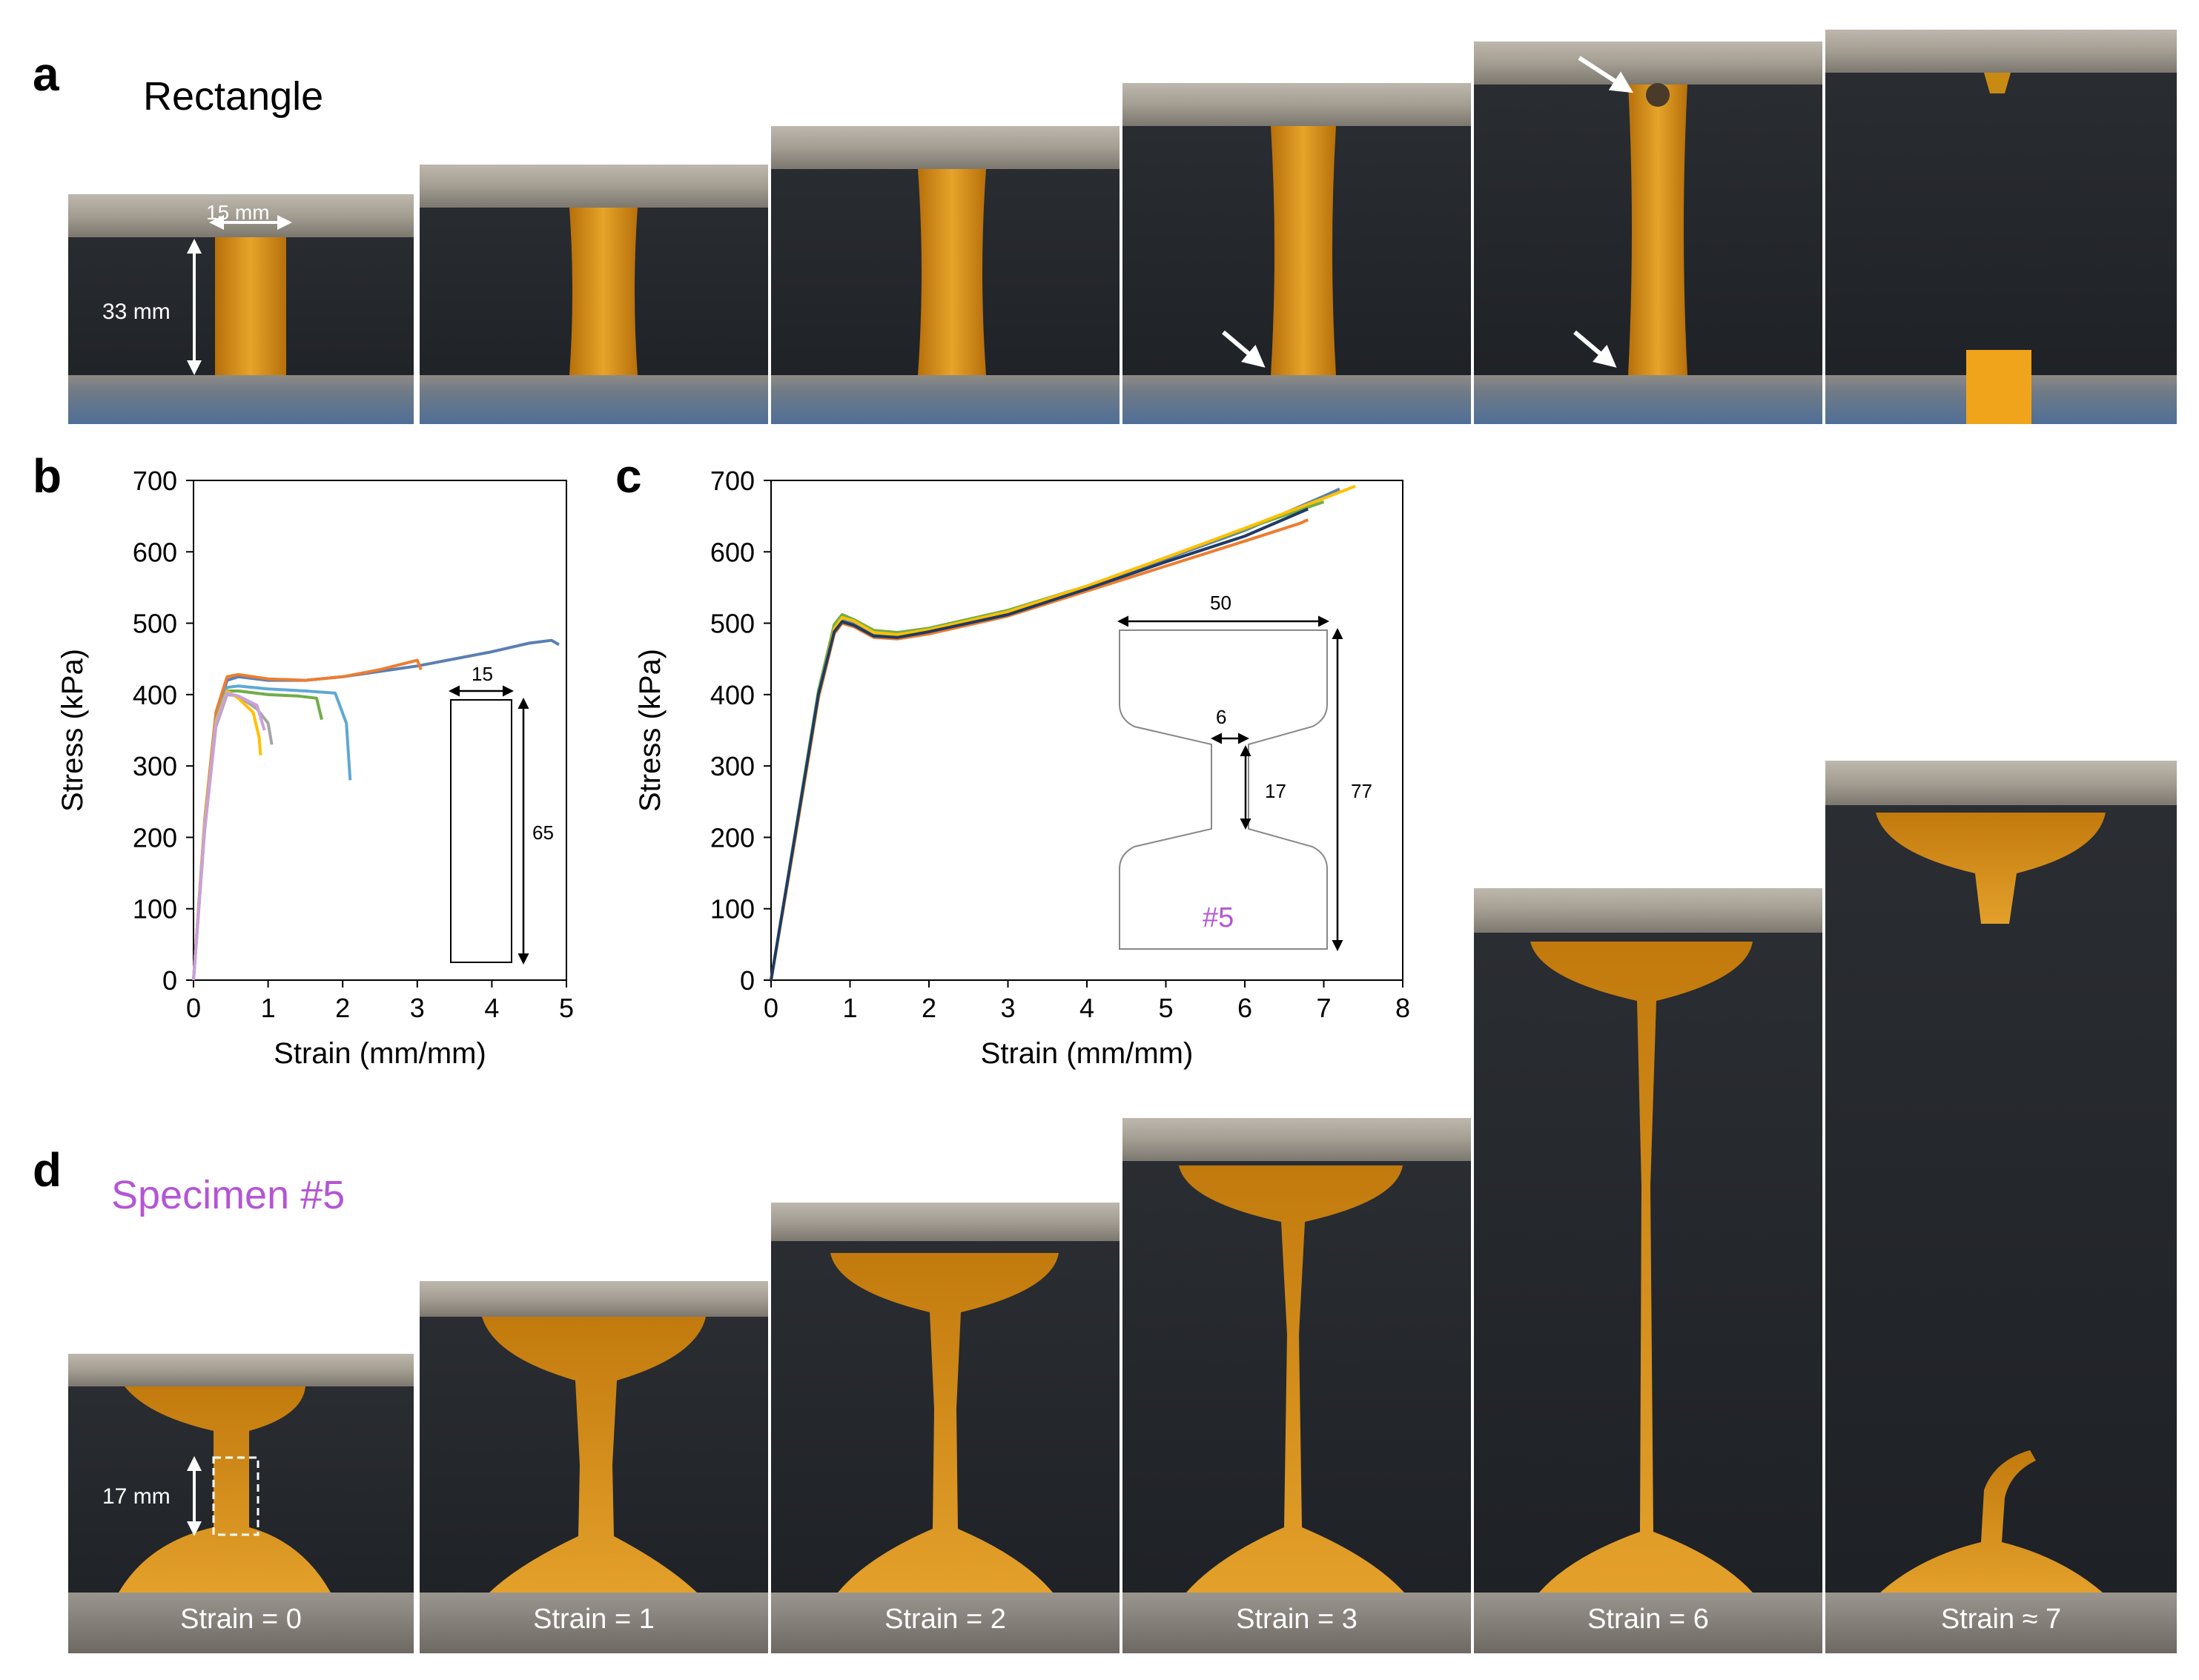 The image size is (2199, 1680). What do you see at coordinates (2001, 1619) in the screenshot?
I see `strain-label-6: Strain ≈ 7` at bounding box center [2001, 1619].